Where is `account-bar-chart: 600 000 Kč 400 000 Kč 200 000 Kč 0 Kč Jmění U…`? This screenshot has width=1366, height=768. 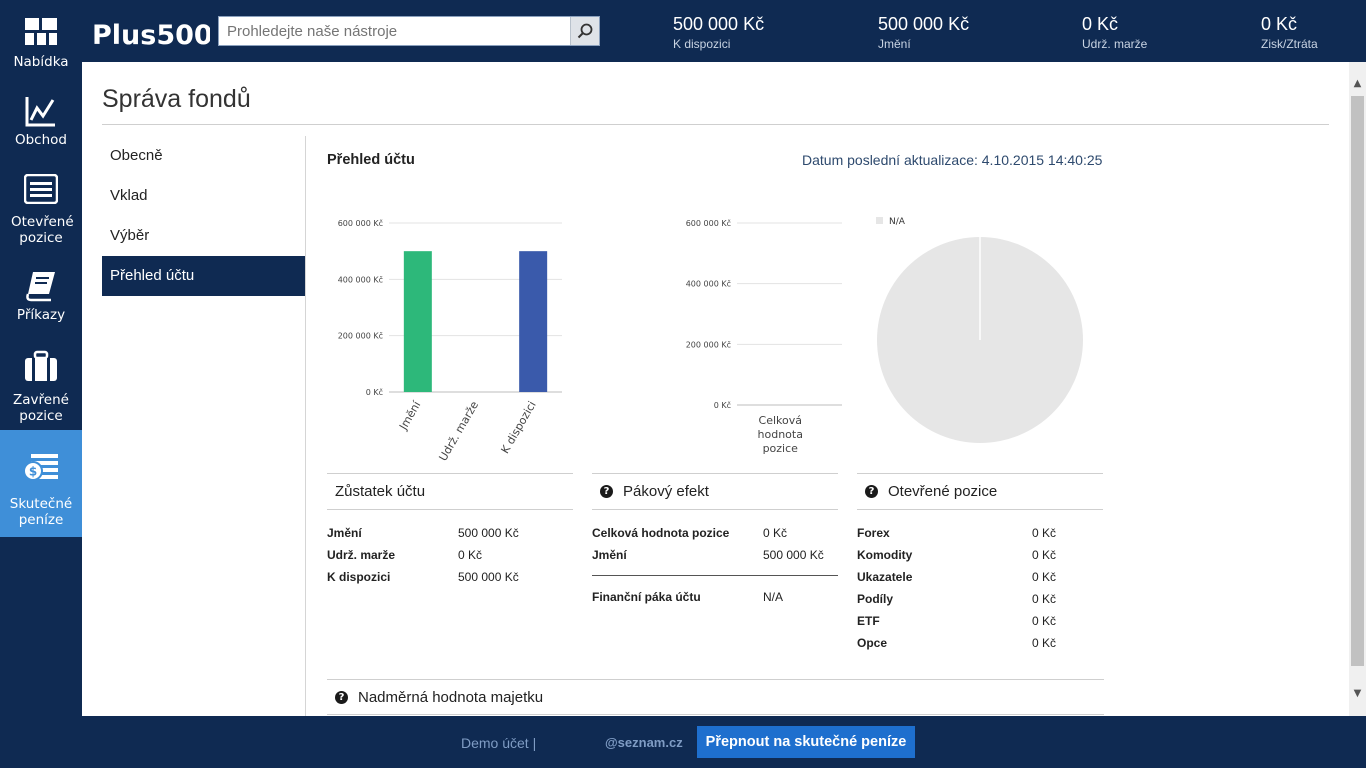 account-bar-chart: 600 000 Kč 400 000 Kč 200 000 Kč 0 Kč Jmění U… is located at coordinates (450, 340).